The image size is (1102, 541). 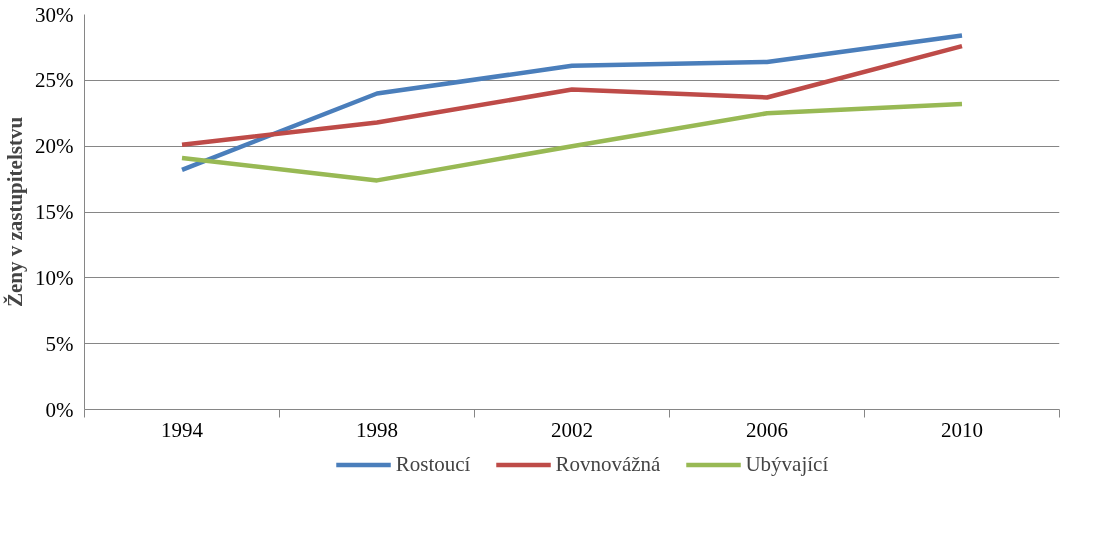 What do you see at coordinates (433, 464) in the screenshot?
I see `legend-label: Rostoucí` at bounding box center [433, 464].